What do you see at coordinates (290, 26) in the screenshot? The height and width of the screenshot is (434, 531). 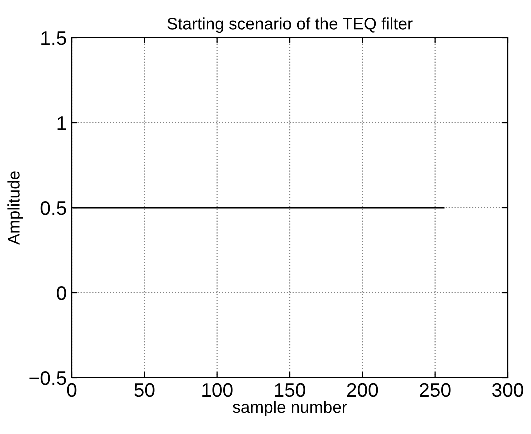 I see `chart-title: Starting scenario of the TEQ filter` at bounding box center [290, 26].